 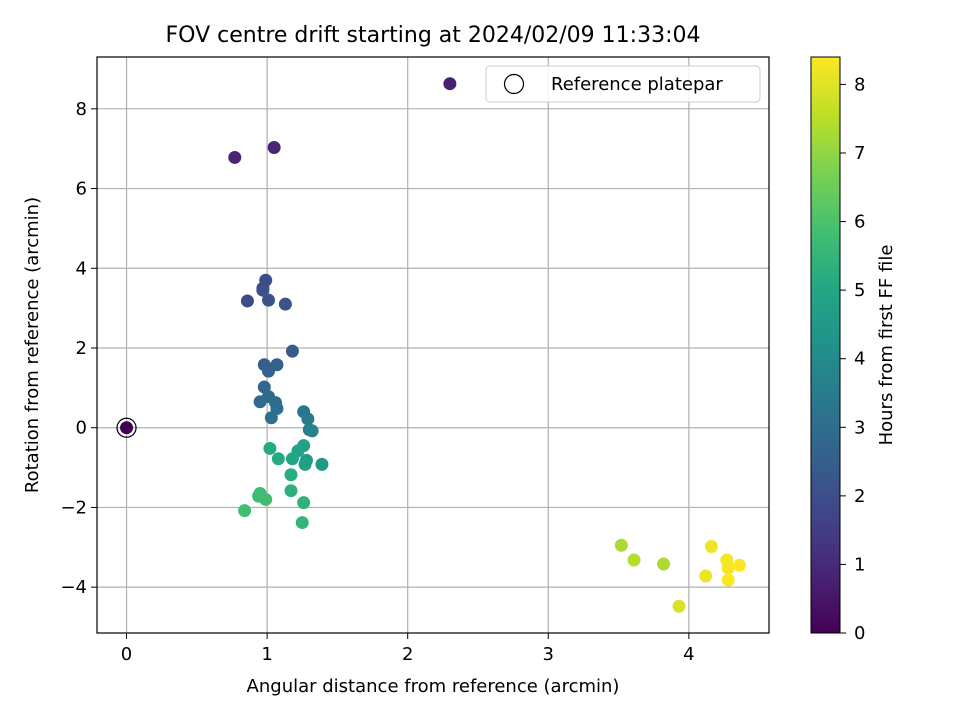 What do you see at coordinates (825, 345) in the screenshot?
I see `colorbar-gradient` at bounding box center [825, 345].